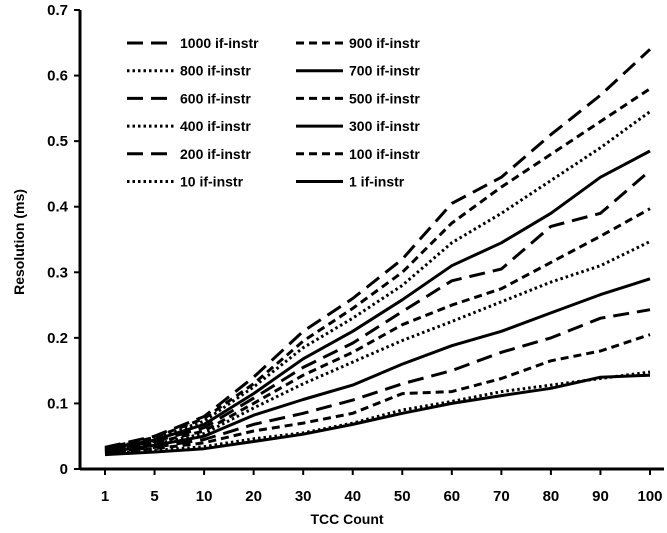 This screenshot has height=533, width=667. Describe the element at coordinates (402, 496) in the screenshot. I see `x-tick-label: 50` at that location.